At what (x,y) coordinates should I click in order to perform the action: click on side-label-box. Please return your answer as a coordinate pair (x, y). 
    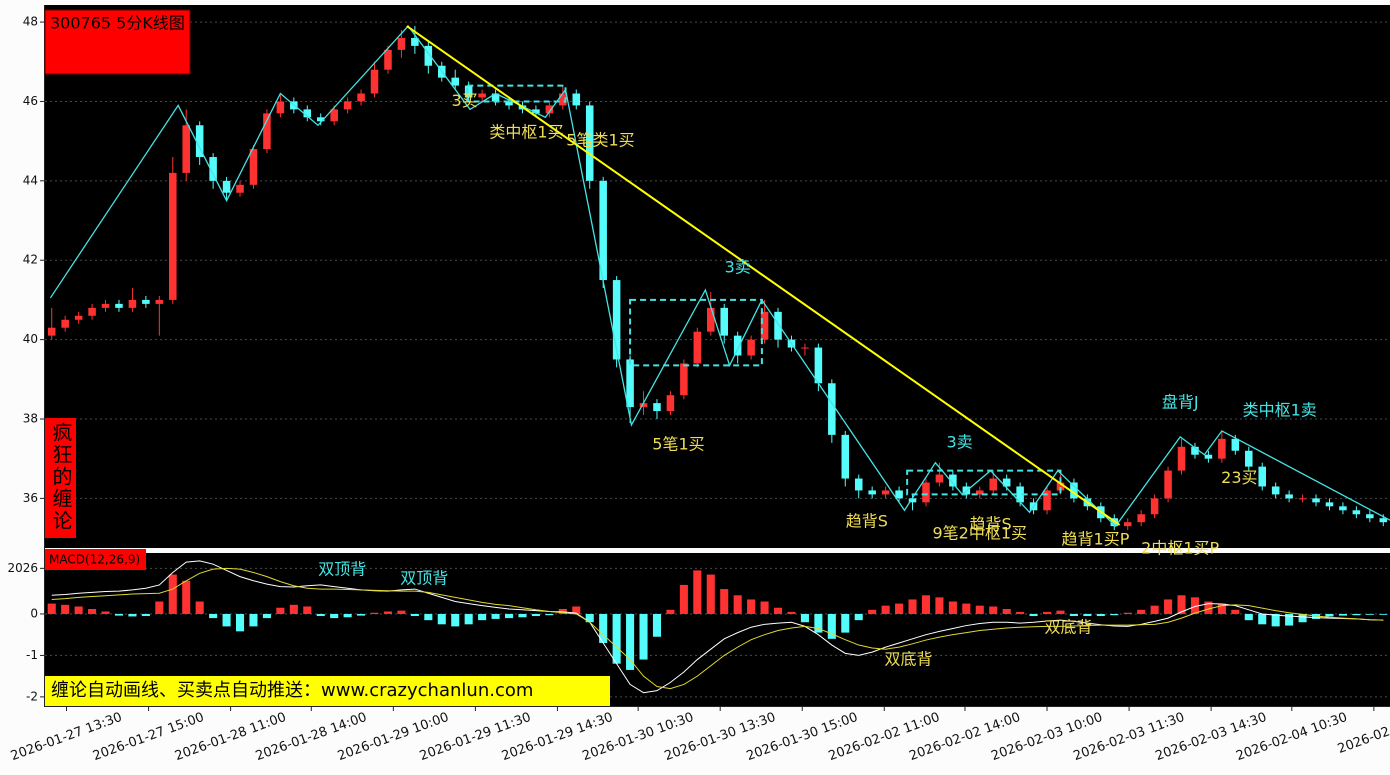
    Looking at the image, I should click on (60, 478).